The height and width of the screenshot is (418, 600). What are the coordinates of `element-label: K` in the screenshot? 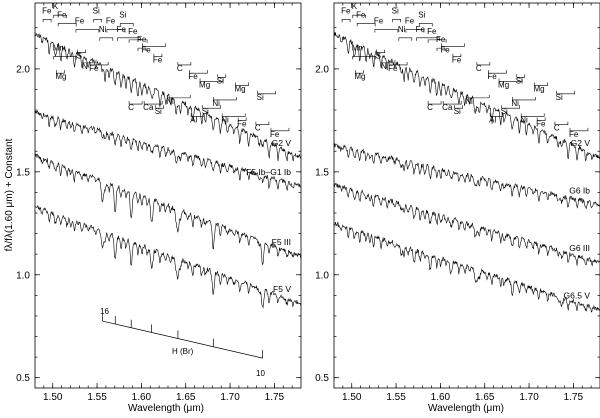 It's located at (56, 6).